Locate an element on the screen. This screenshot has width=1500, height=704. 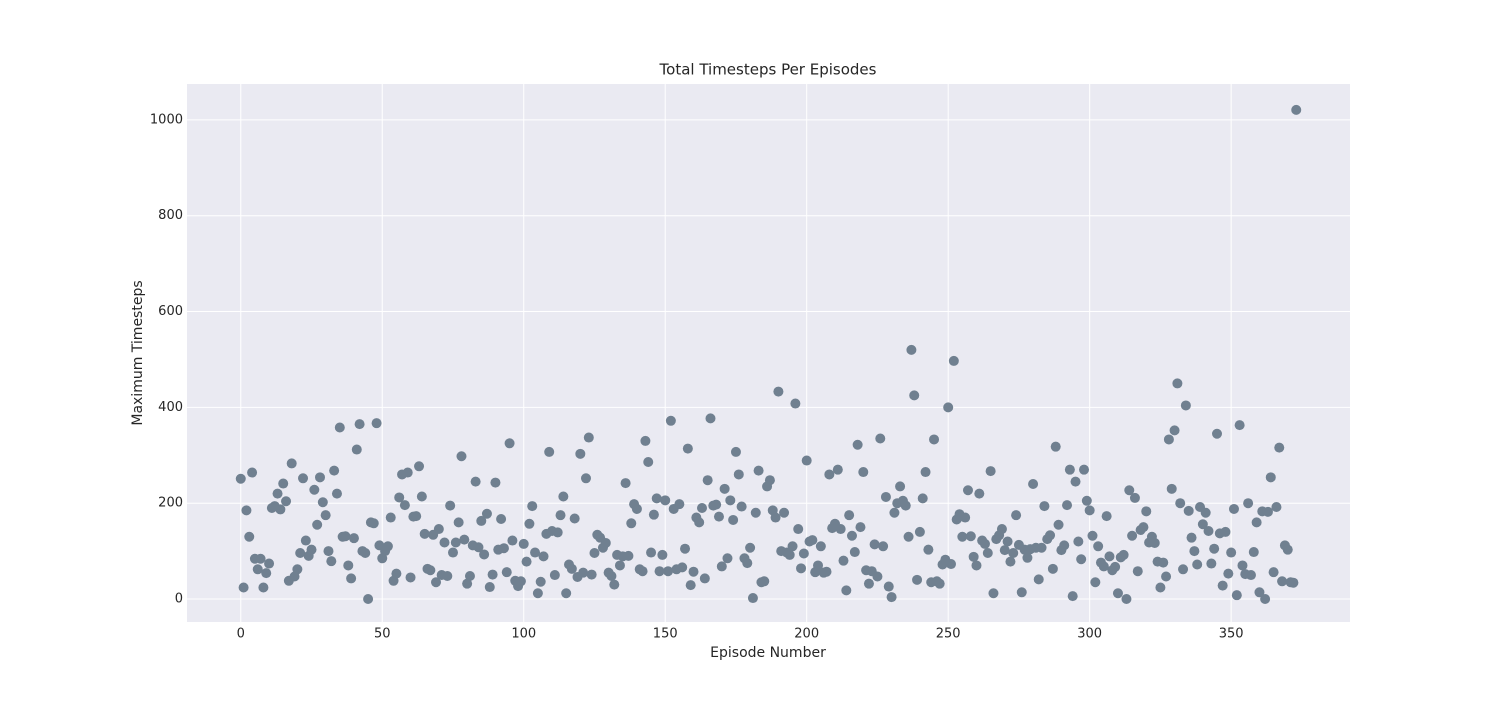
x-tick-label: 350 is located at coordinates (1231, 634).